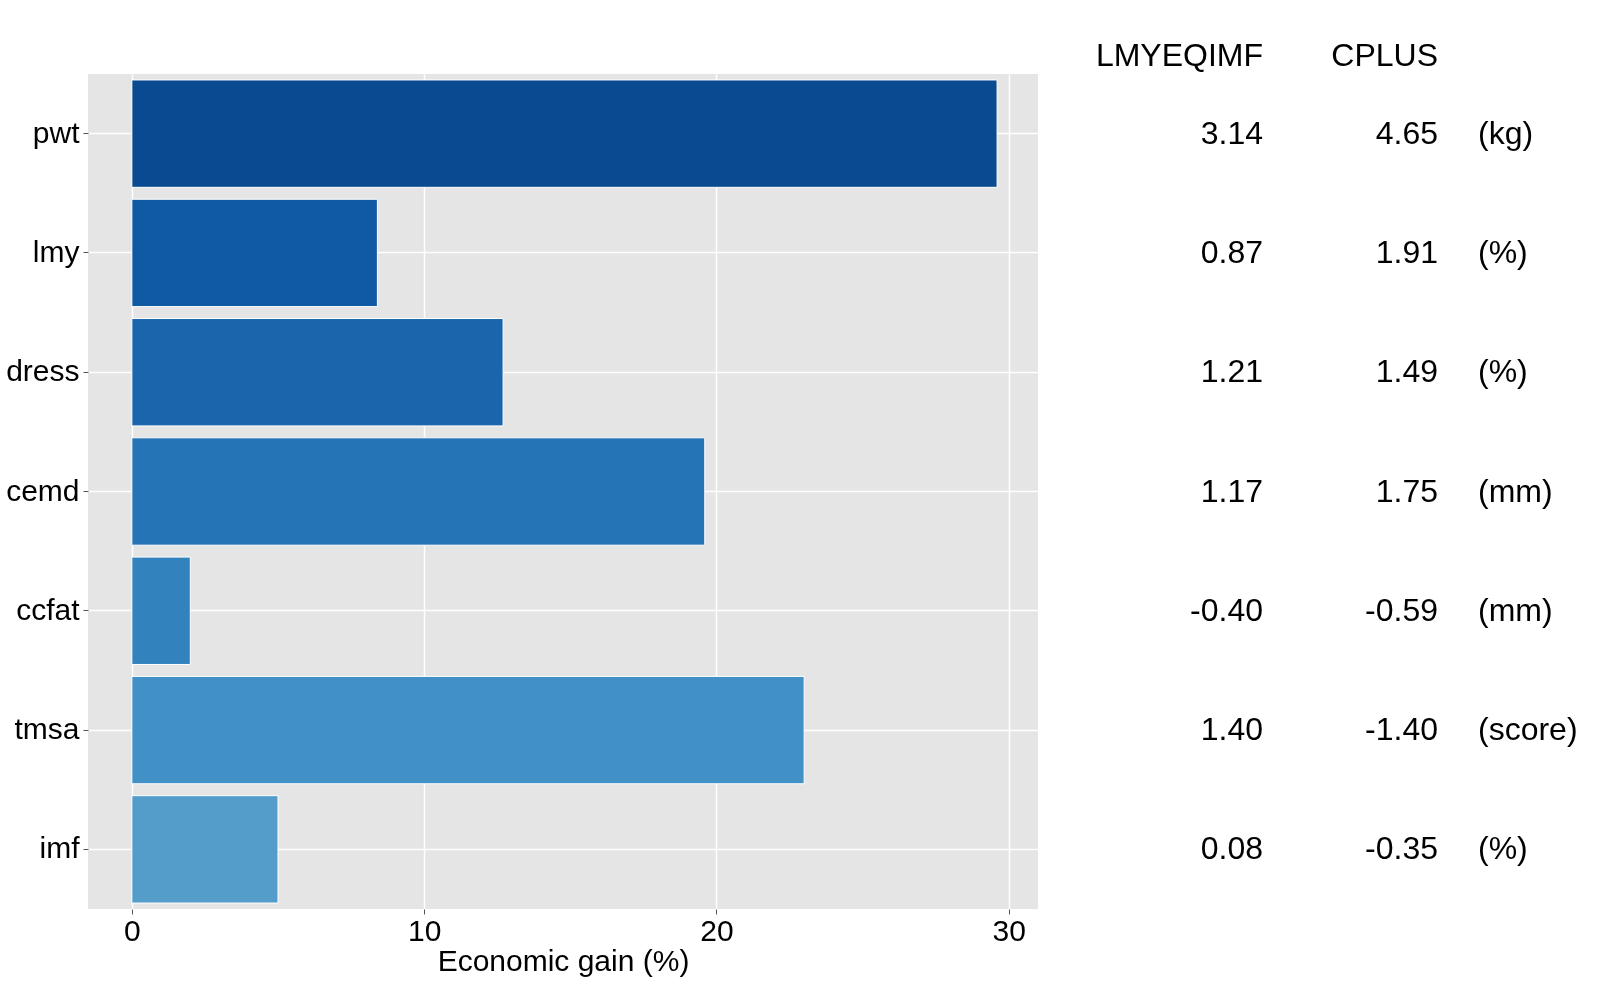 Image resolution: width=1599 pixels, height=1002 pixels. I want to click on y-tick-label: dress, so click(43, 371).